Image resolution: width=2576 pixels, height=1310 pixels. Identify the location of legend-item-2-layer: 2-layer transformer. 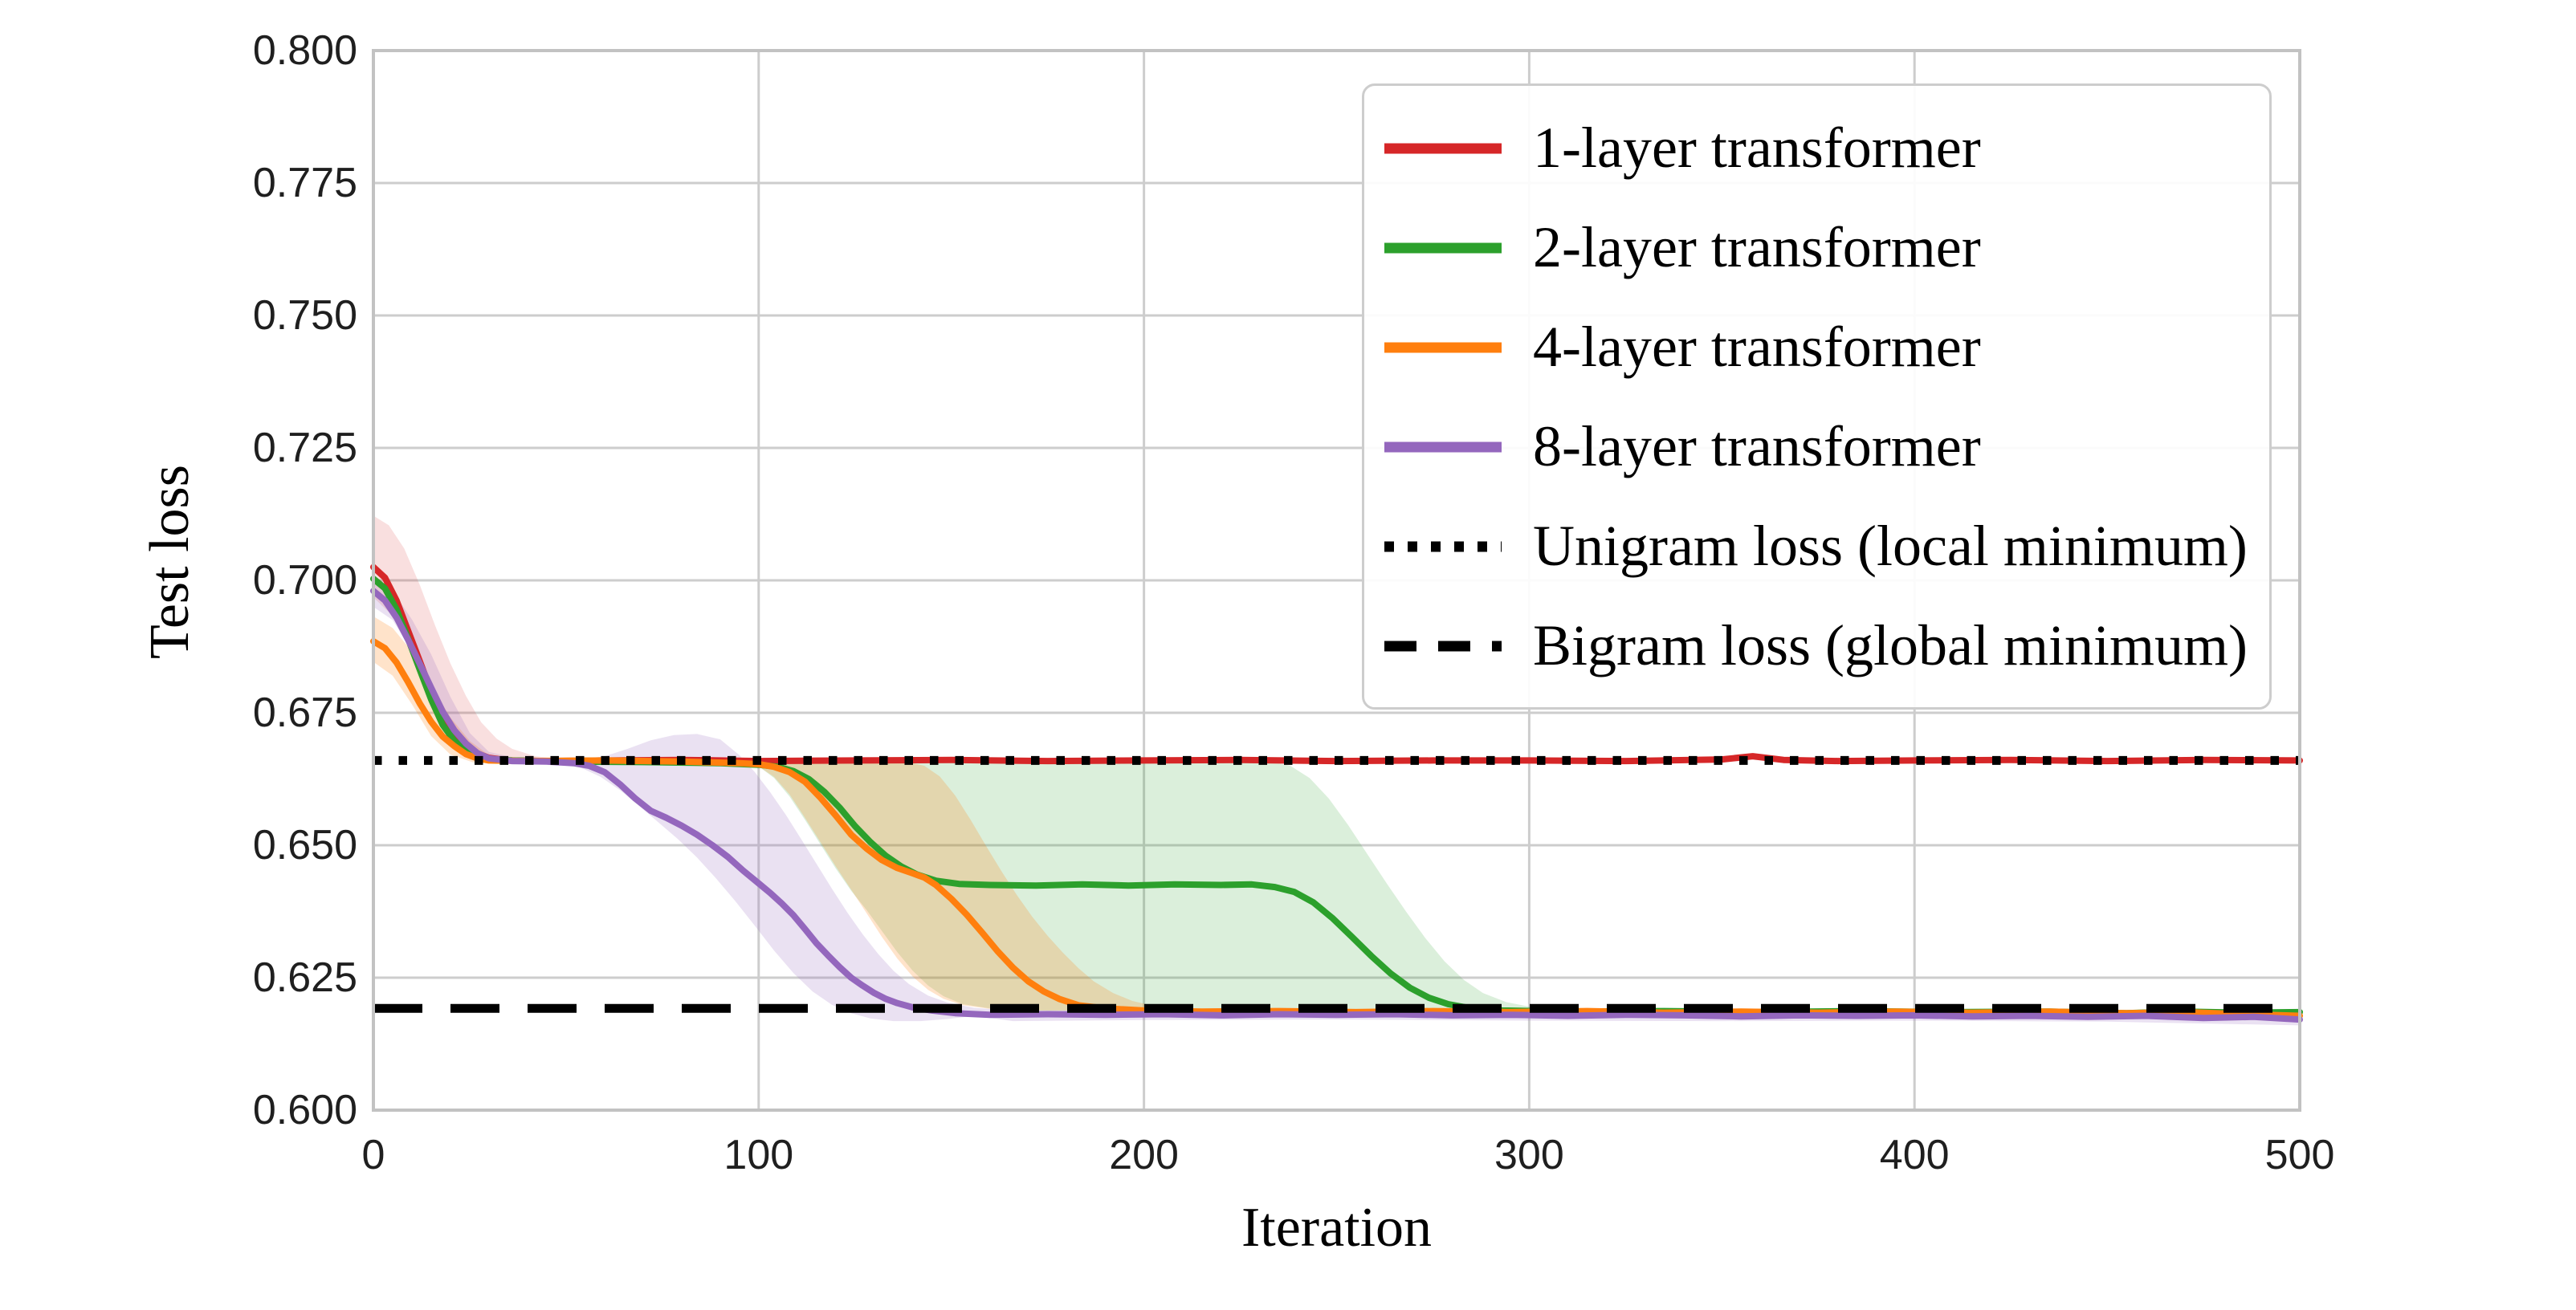
(1825, 248).